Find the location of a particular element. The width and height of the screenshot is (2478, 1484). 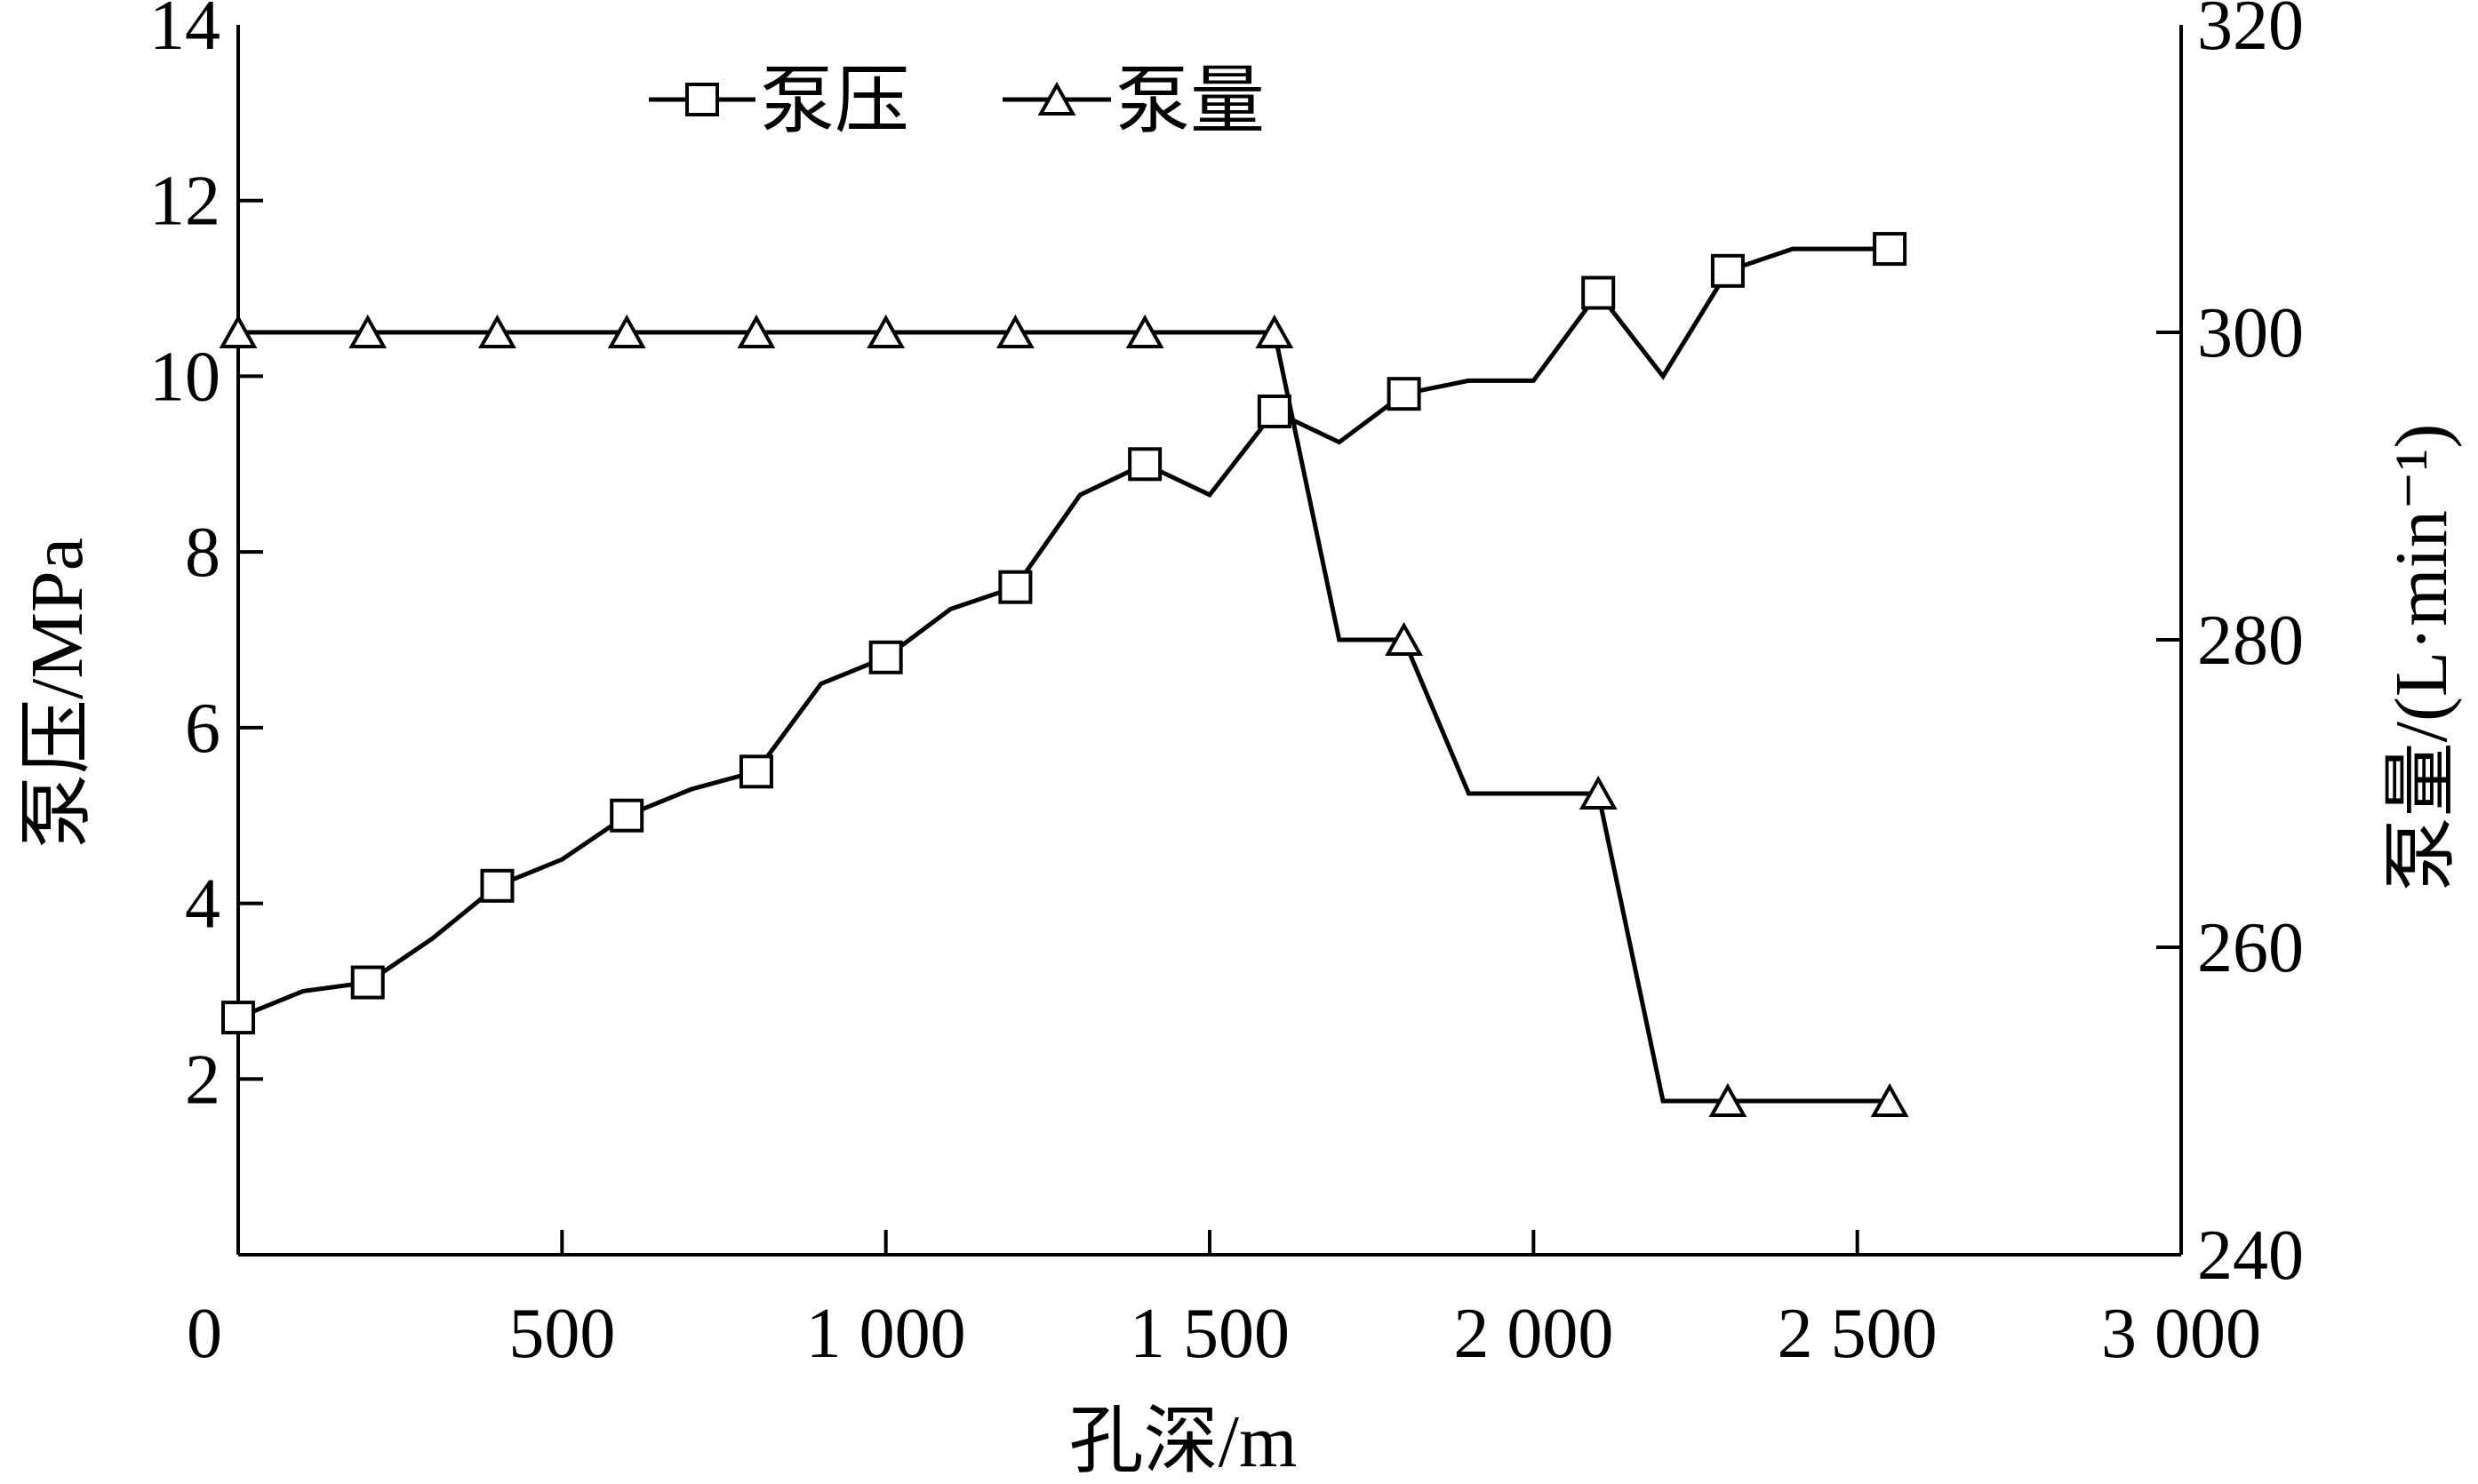

x-tick-label: 2 000 is located at coordinates (1533, 1334).